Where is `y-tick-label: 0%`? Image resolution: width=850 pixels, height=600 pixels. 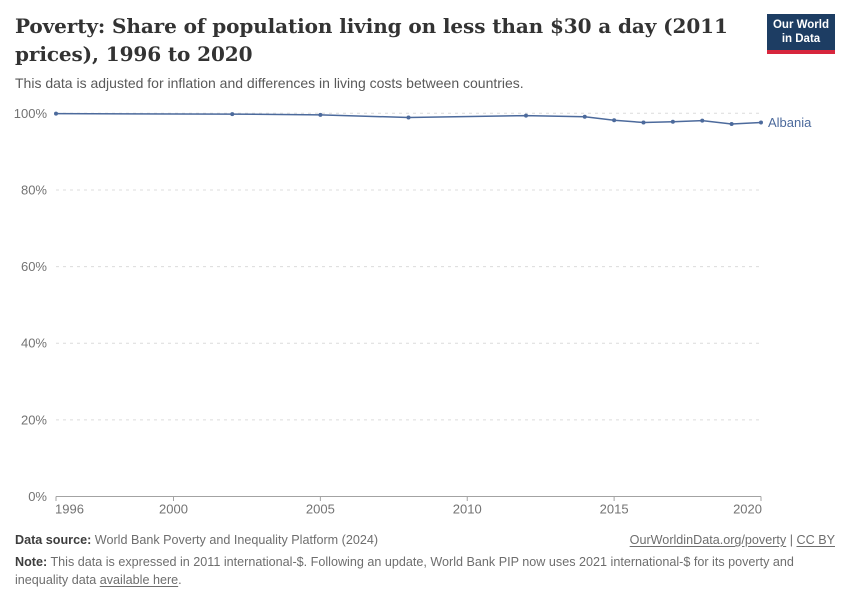
y-tick-label: 0% is located at coordinates (37, 496).